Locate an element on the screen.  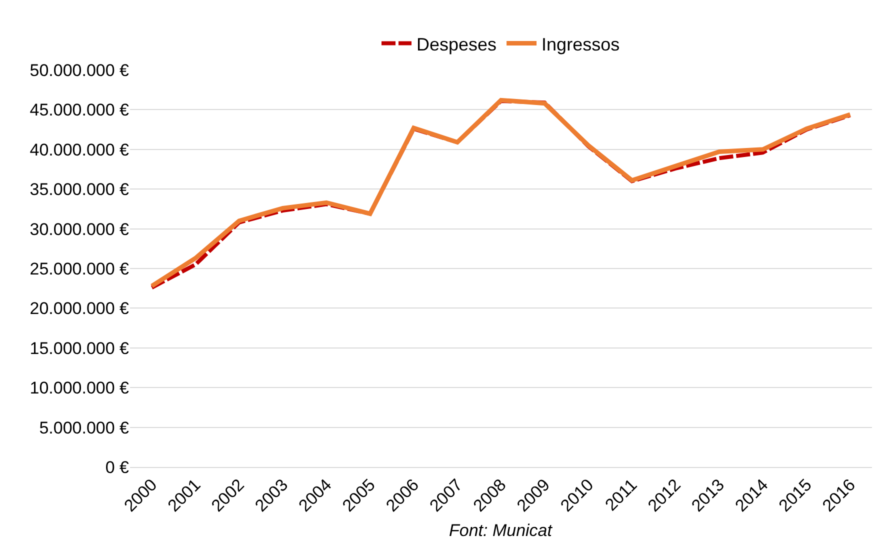
y-tick-label: 35.000.000 € is located at coordinates (80, 190).